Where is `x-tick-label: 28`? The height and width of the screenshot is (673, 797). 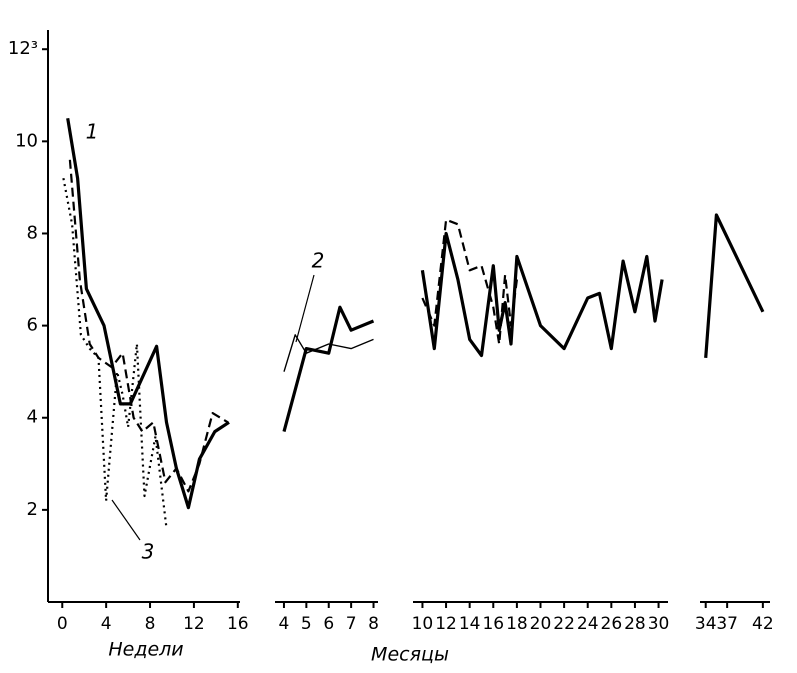
x-tick-label: 28 is located at coordinates (635, 624).